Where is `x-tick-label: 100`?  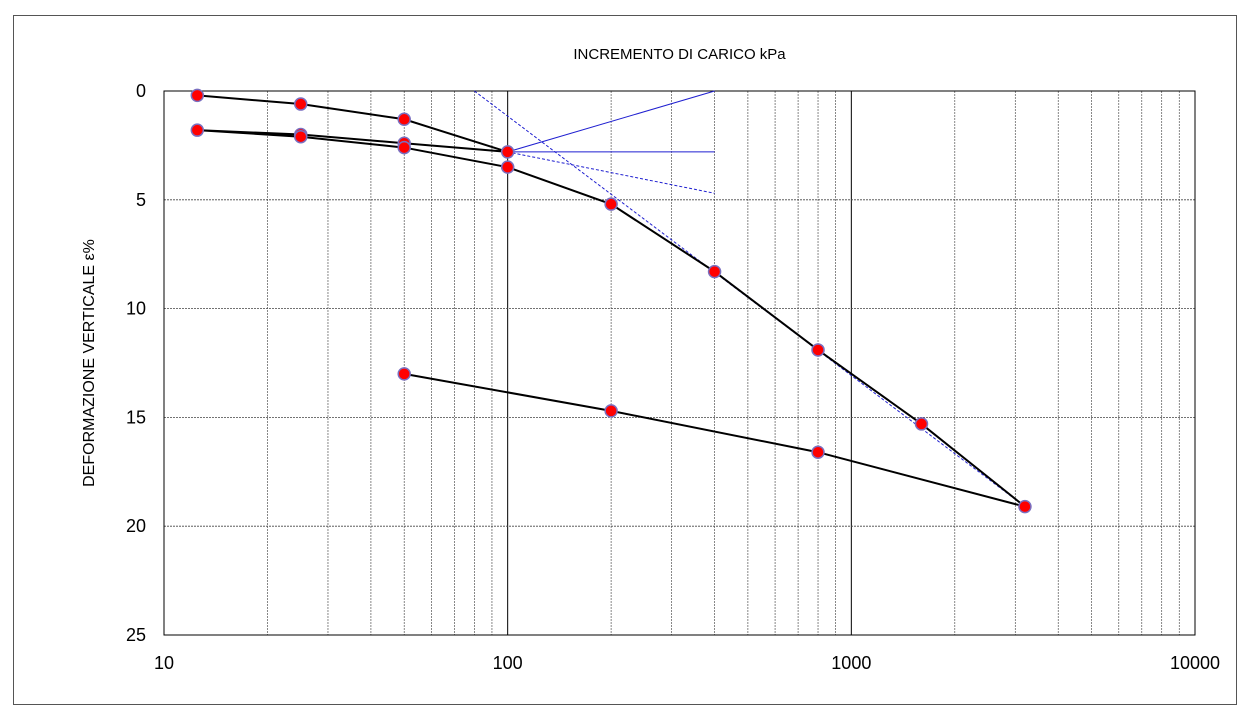 x-tick-label: 100 is located at coordinates (508, 663).